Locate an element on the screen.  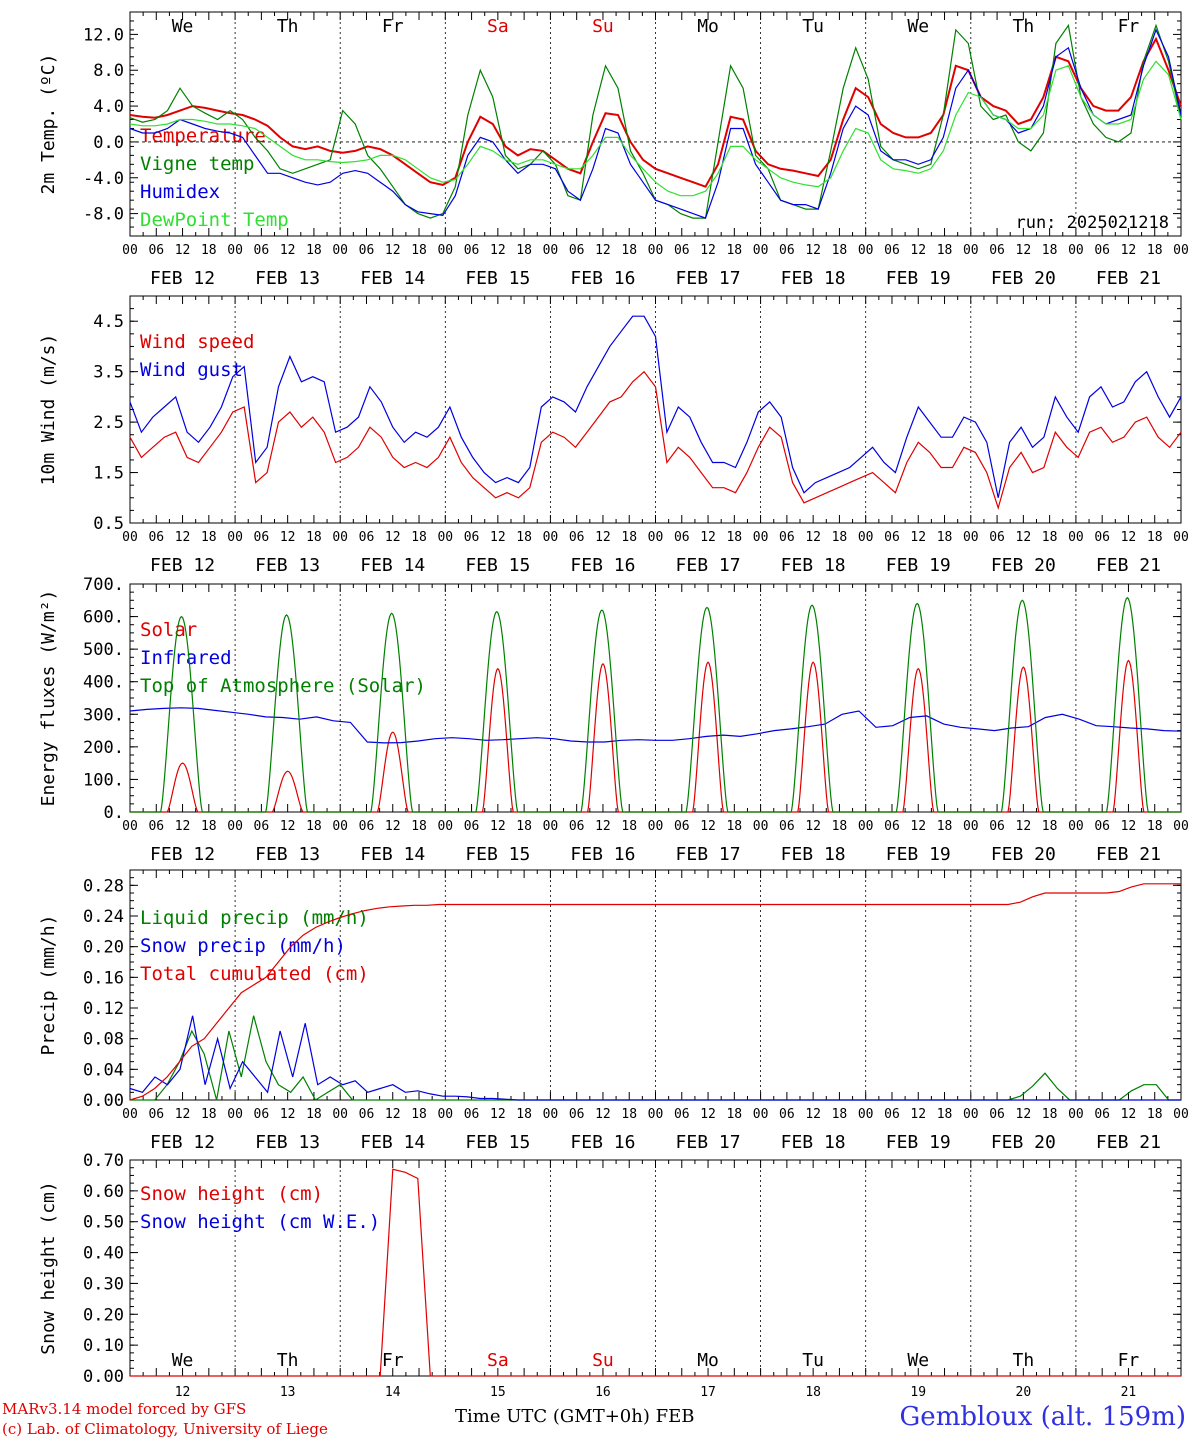
legend-entry: DewPoint Temp is located at coordinates (214, 220).